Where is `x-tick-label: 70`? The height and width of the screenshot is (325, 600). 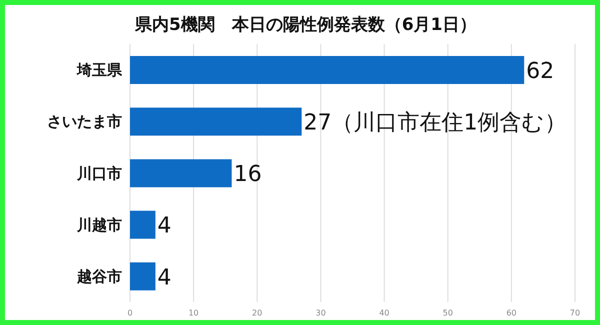
x-tick-label: 70 is located at coordinates (575, 313).